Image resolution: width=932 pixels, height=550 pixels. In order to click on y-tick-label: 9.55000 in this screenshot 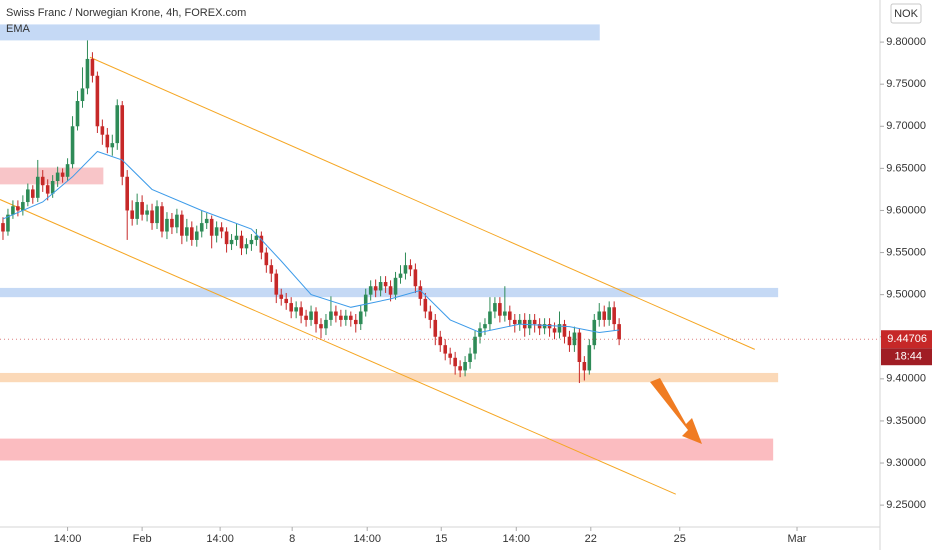, I will do `click(906, 252)`.